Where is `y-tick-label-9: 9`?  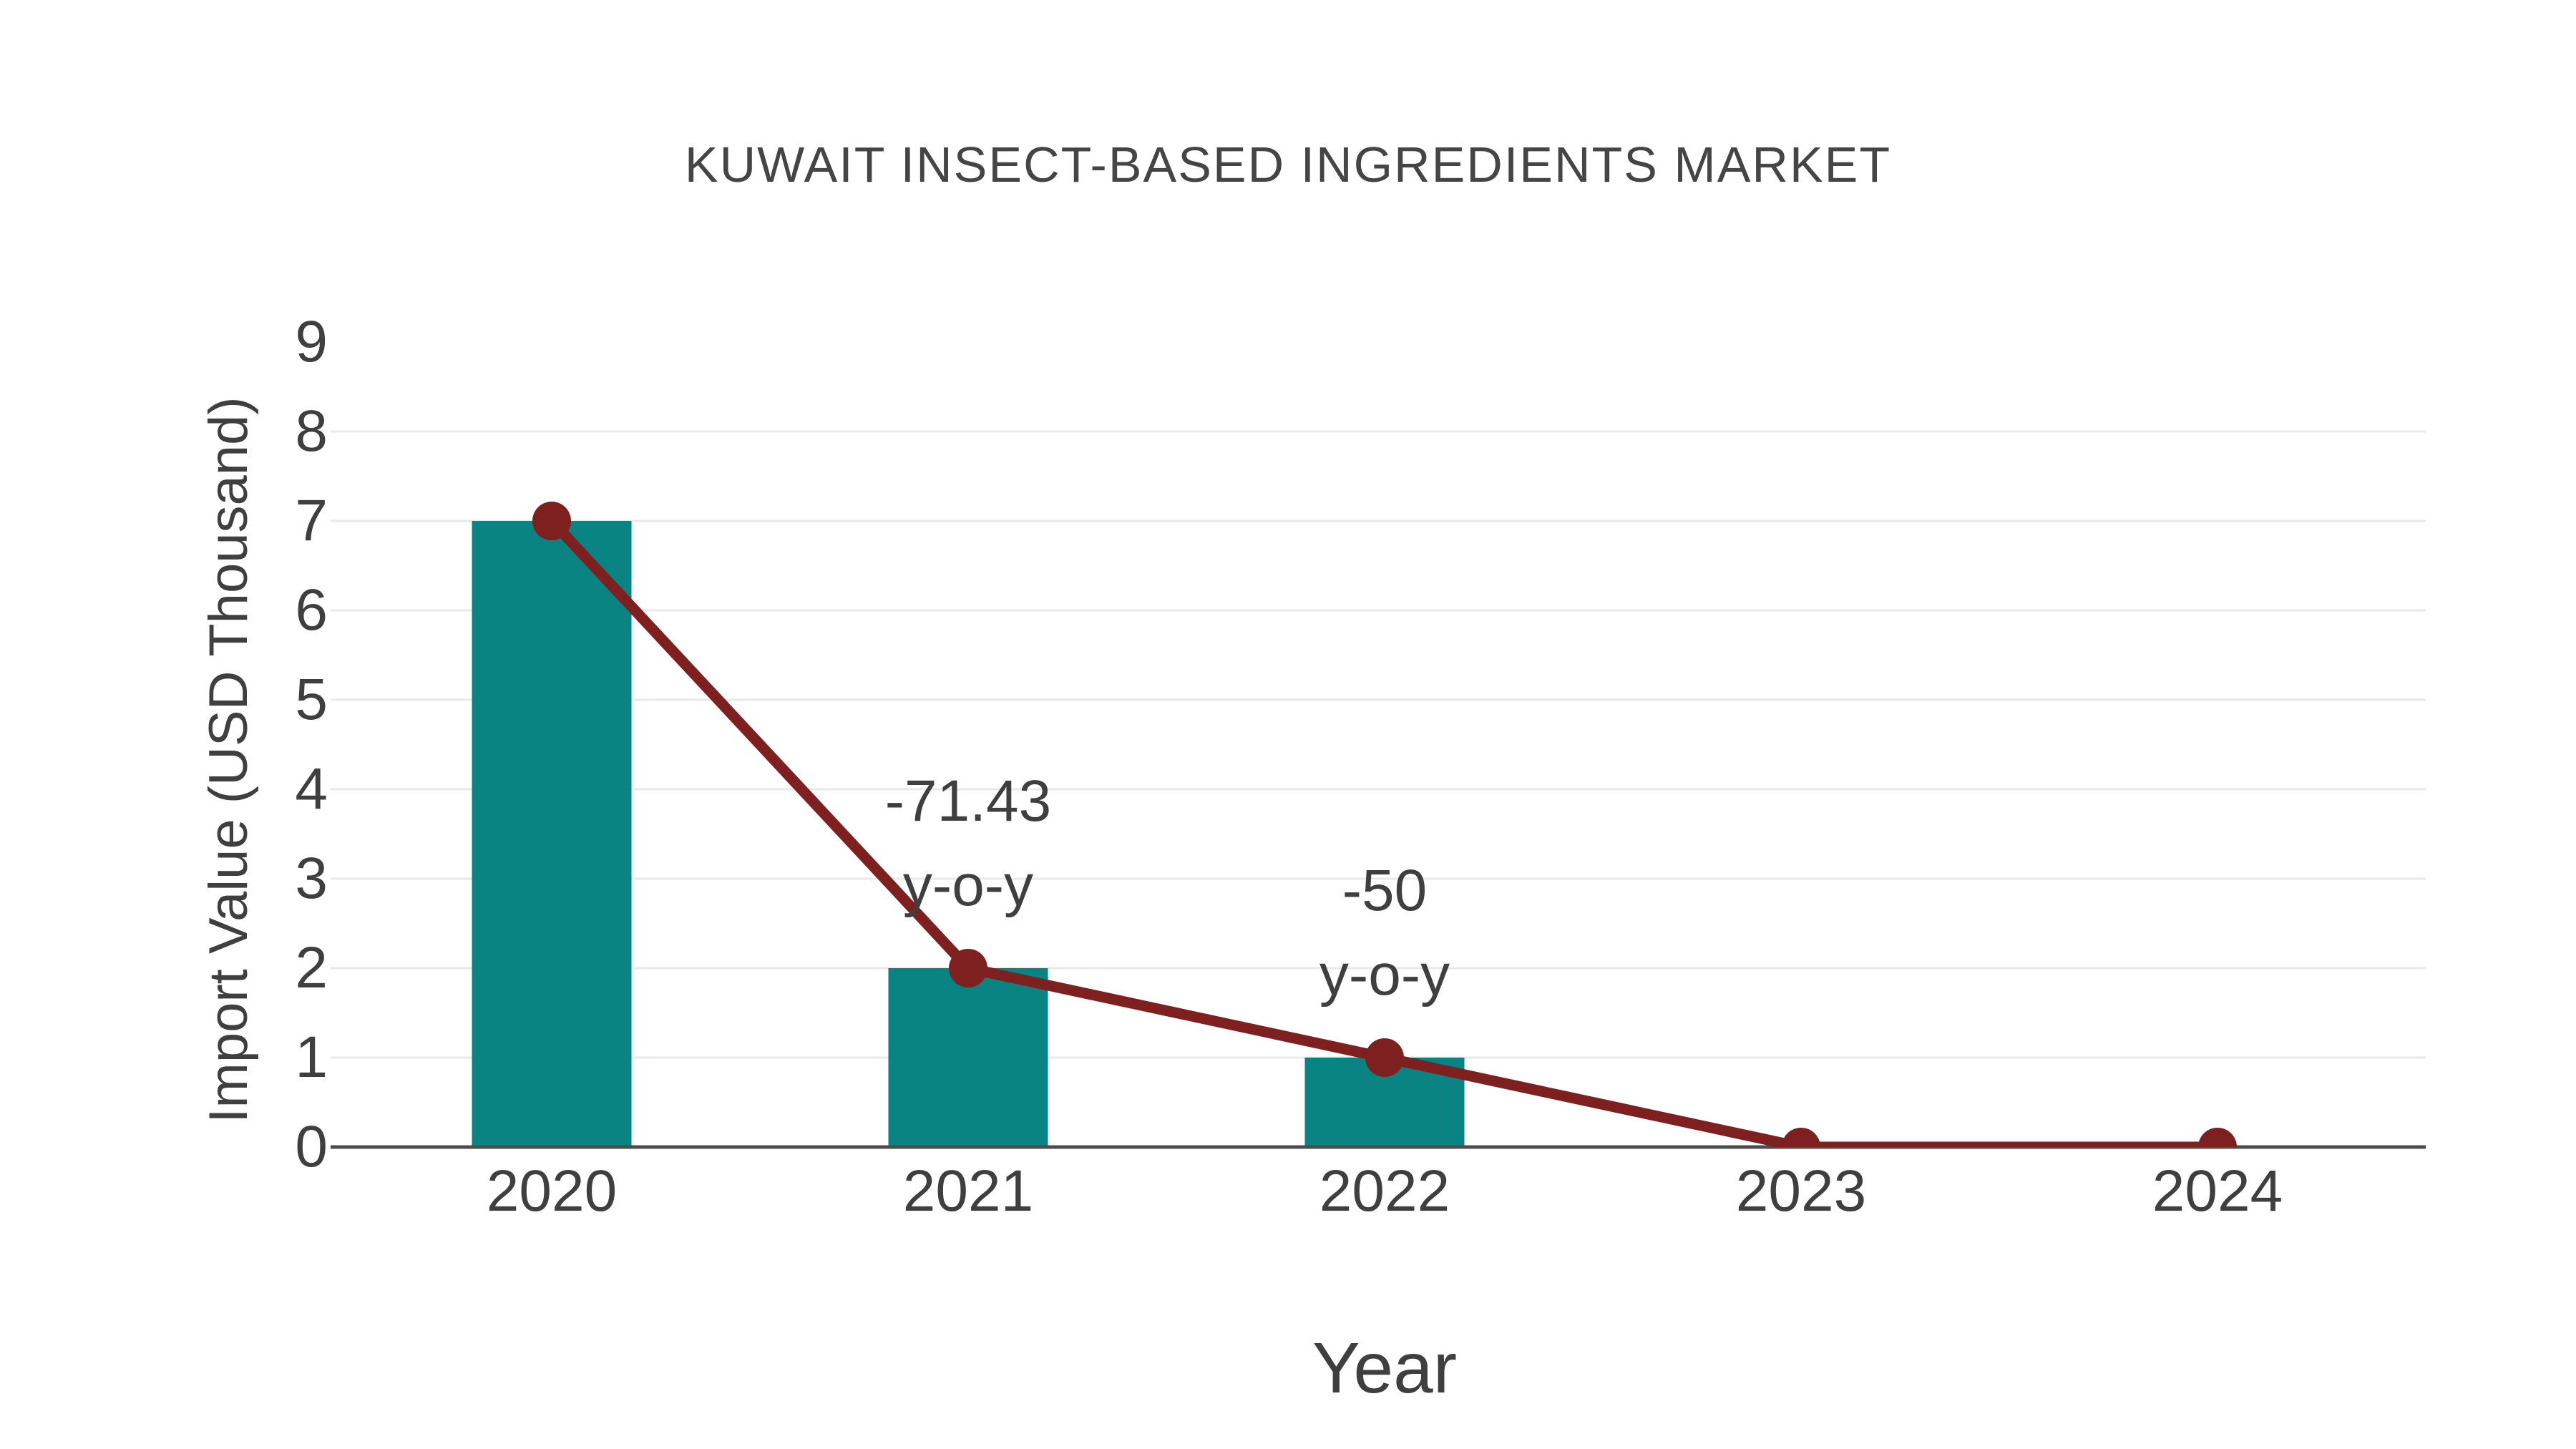 y-tick-label-9: 9 is located at coordinates (311, 341).